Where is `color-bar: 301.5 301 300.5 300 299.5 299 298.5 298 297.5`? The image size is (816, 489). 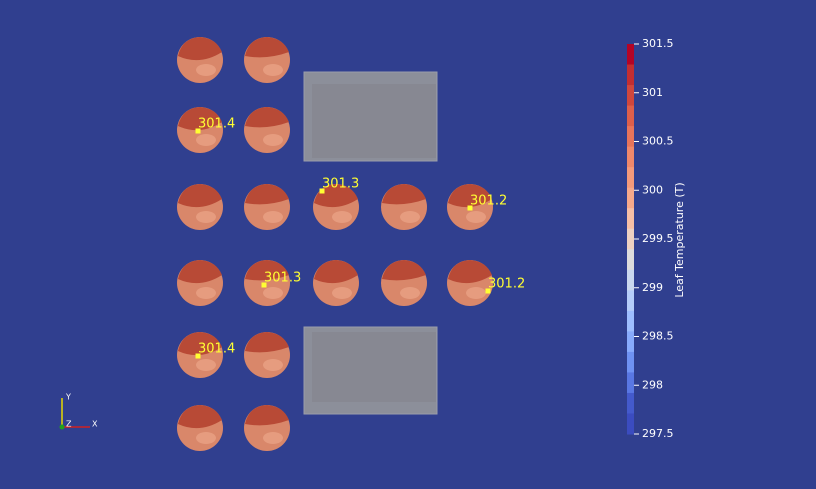
color-bar: 301.5 301 300.5 300 299.5 299 298.5 298 297.5 is located at coordinates (650, 238).